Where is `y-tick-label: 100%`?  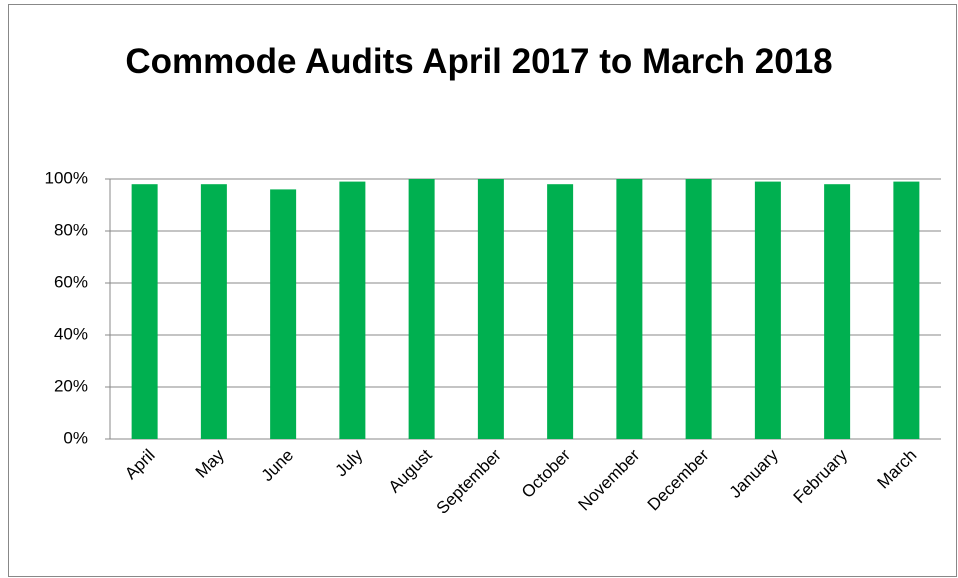
y-tick-label: 100% is located at coordinates (66, 177).